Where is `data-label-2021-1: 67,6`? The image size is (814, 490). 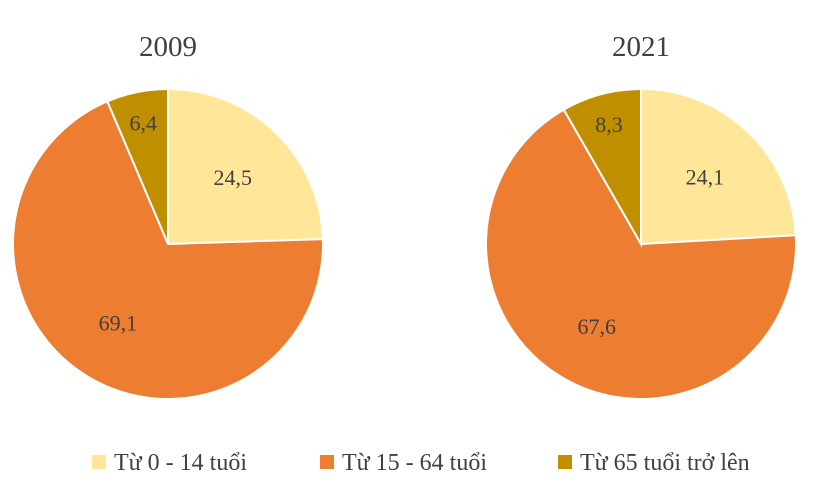
data-label-2021-1: 67,6 is located at coordinates (596, 326).